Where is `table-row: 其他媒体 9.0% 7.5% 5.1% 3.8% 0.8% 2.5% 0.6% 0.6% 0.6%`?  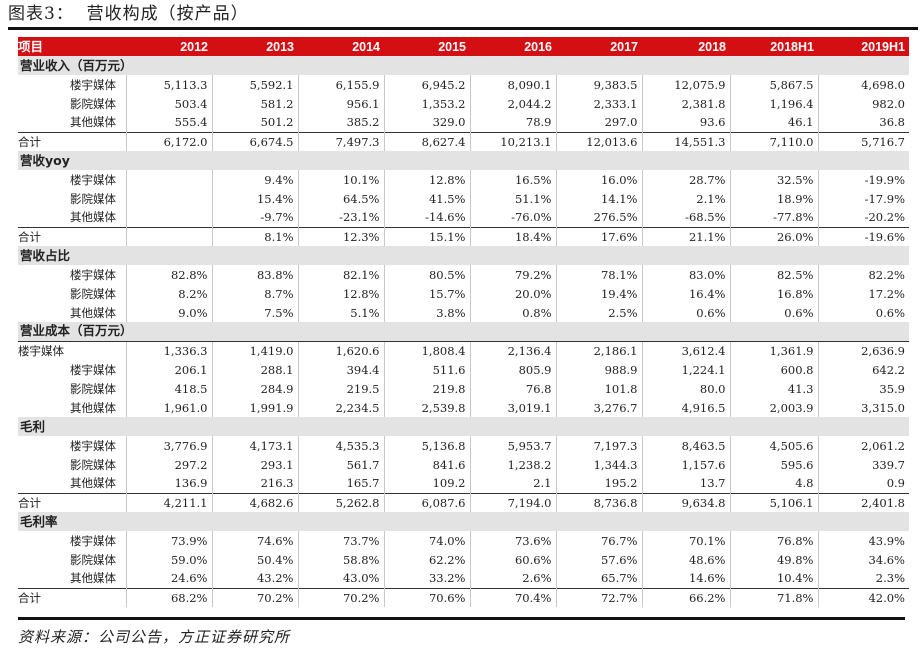 table-row: 其他媒体 9.0% 7.5% 5.1% 3.8% 0.8% 2.5% 0.6% 0.6% 0.6% is located at coordinates (463, 312).